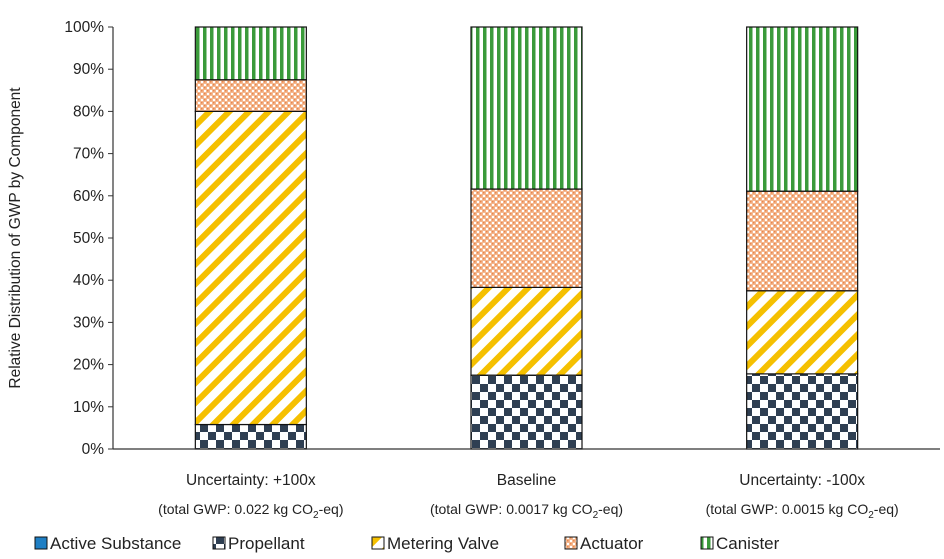 Image resolution: width=944 pixels, height=559 pixels. Describe the element at coordinates (443, 543) in the screenshot. I see `legend-label: Metering Valve` at that location.